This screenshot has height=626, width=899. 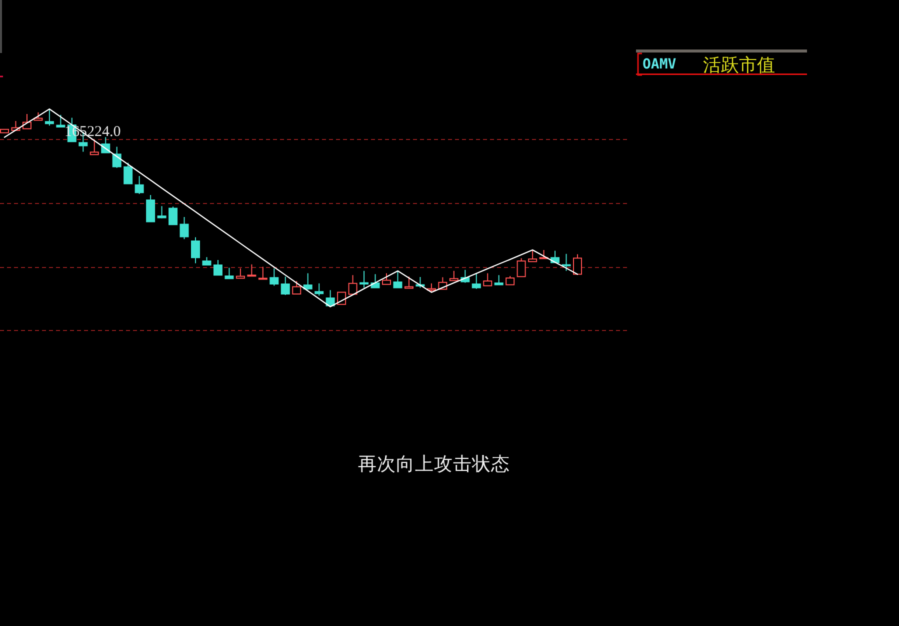 What do you see at coordinates (659, 64) in the screenshot?
I see `text: OAMV` at bounding box center [659, 64].